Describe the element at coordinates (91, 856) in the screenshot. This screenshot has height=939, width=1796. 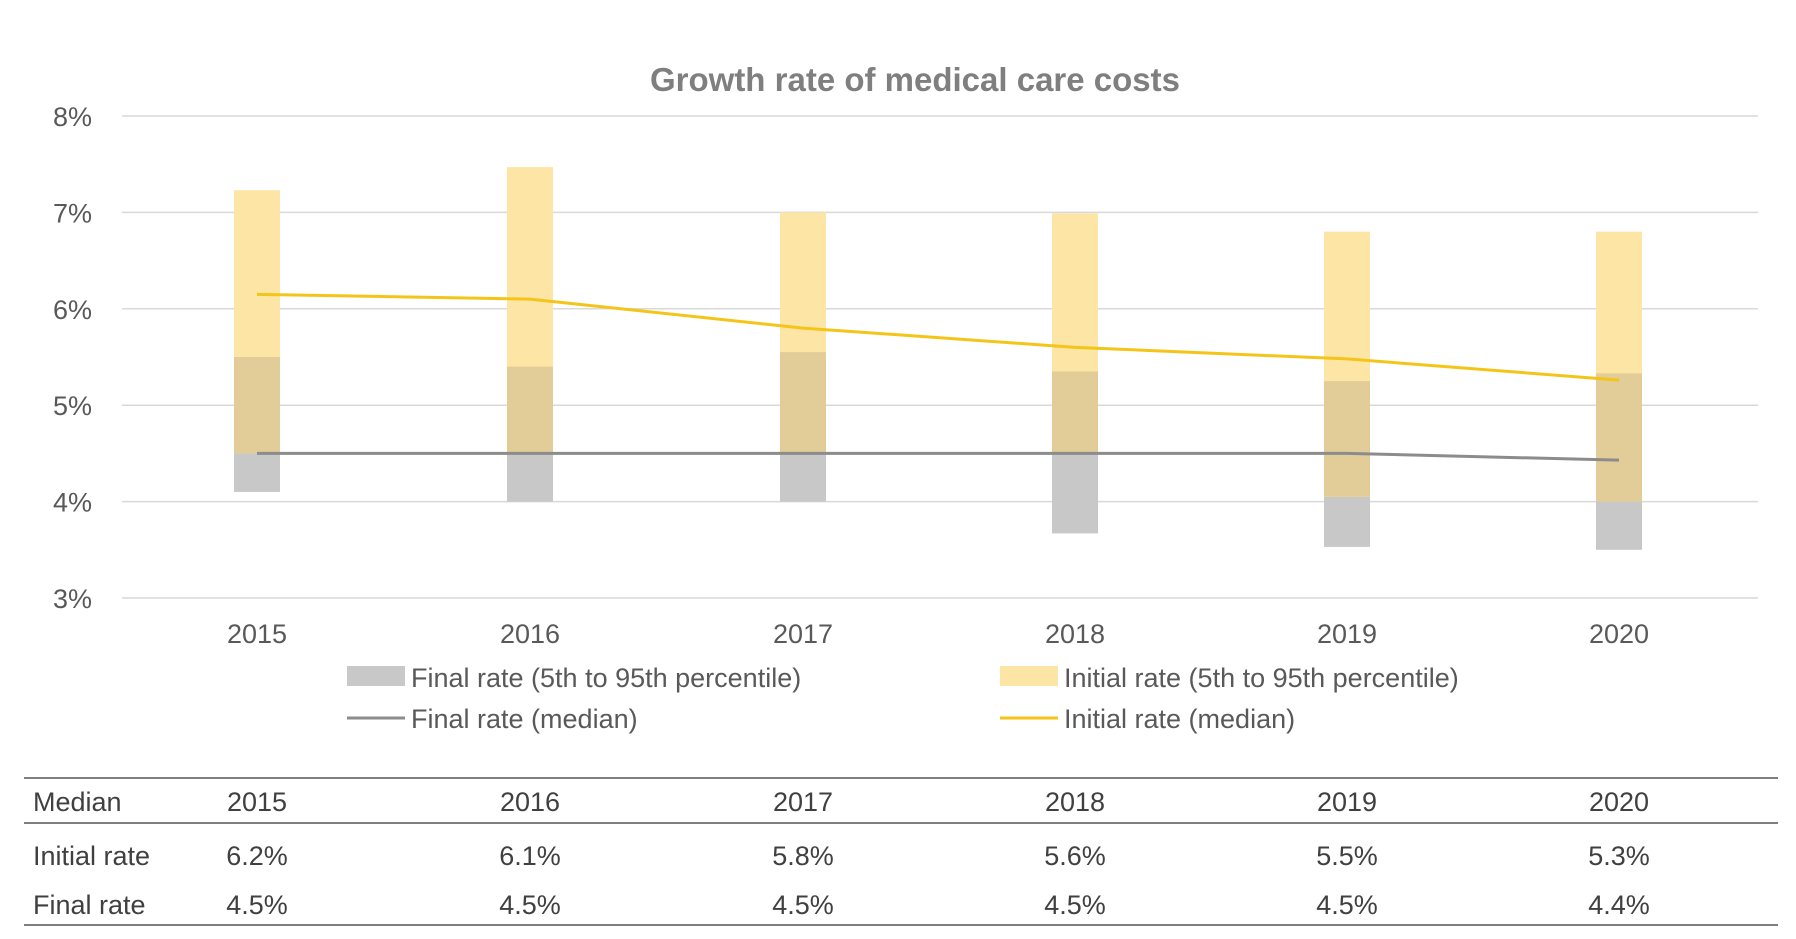
I see `table-cell: Initial rate` at that location.